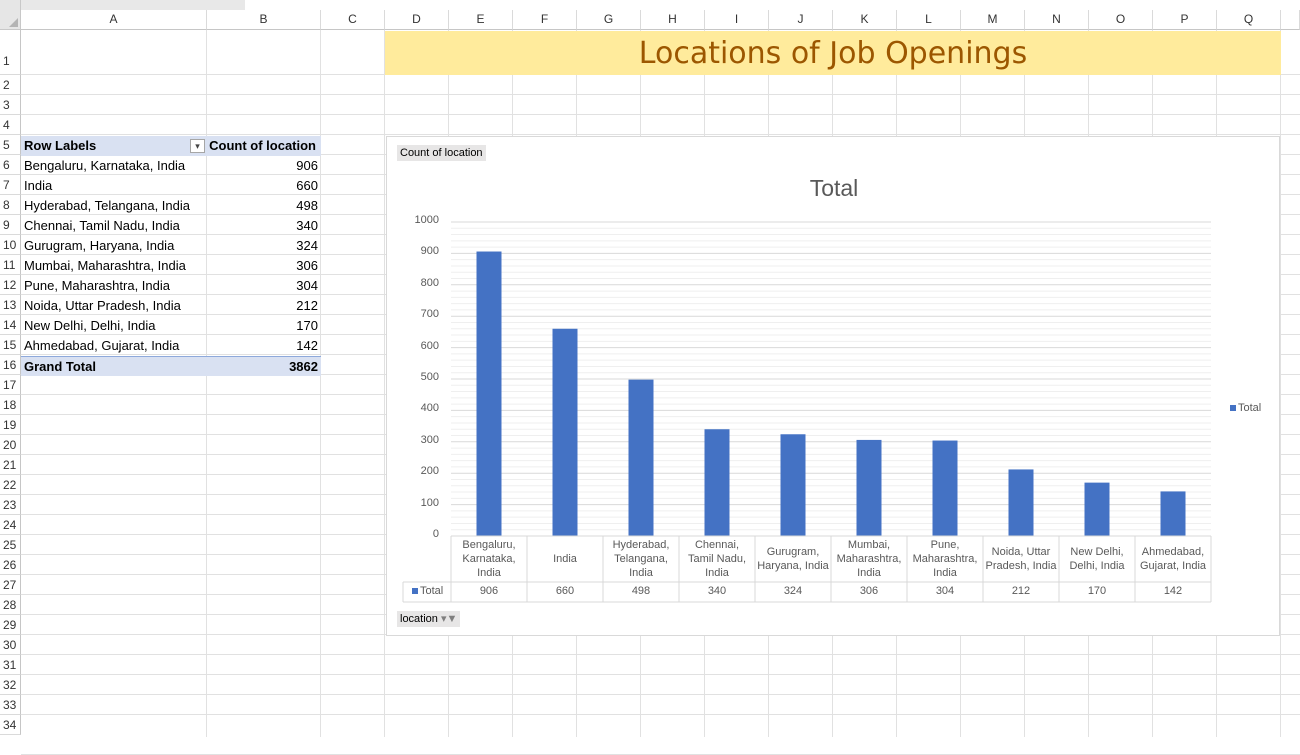 The width and height of the screenshot is (1300, 755). I want to click on column-header-C: C, so click(353, 20).